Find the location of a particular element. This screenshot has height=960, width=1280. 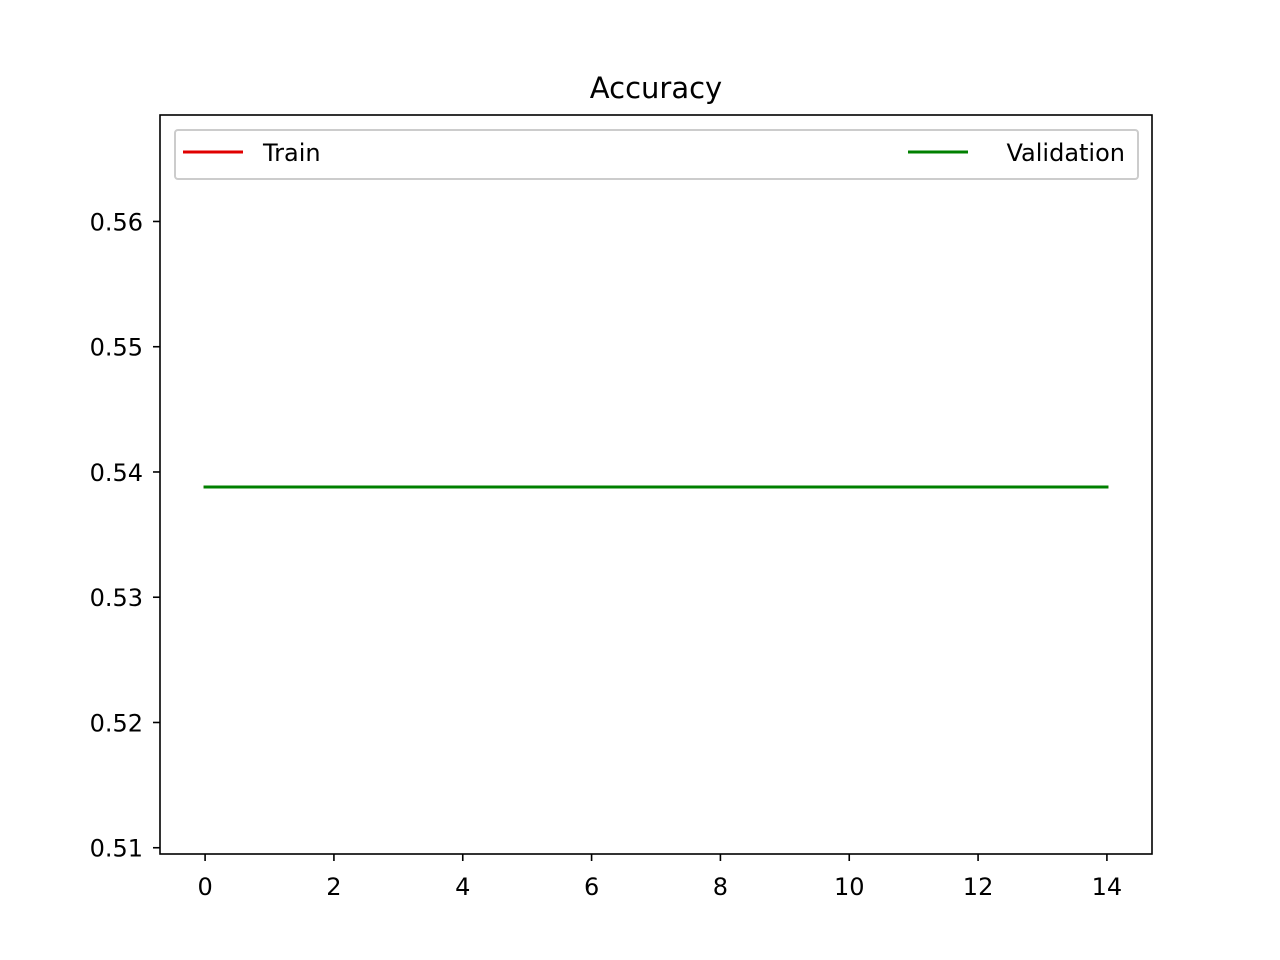

y-tick-label: 0.52 is located at coordinates (116, 723).